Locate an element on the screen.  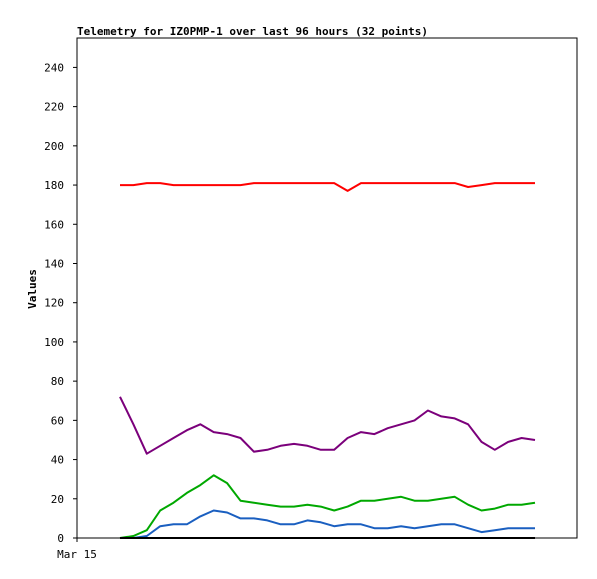
y-axis-label: Values is located at coordinates (32, 289).